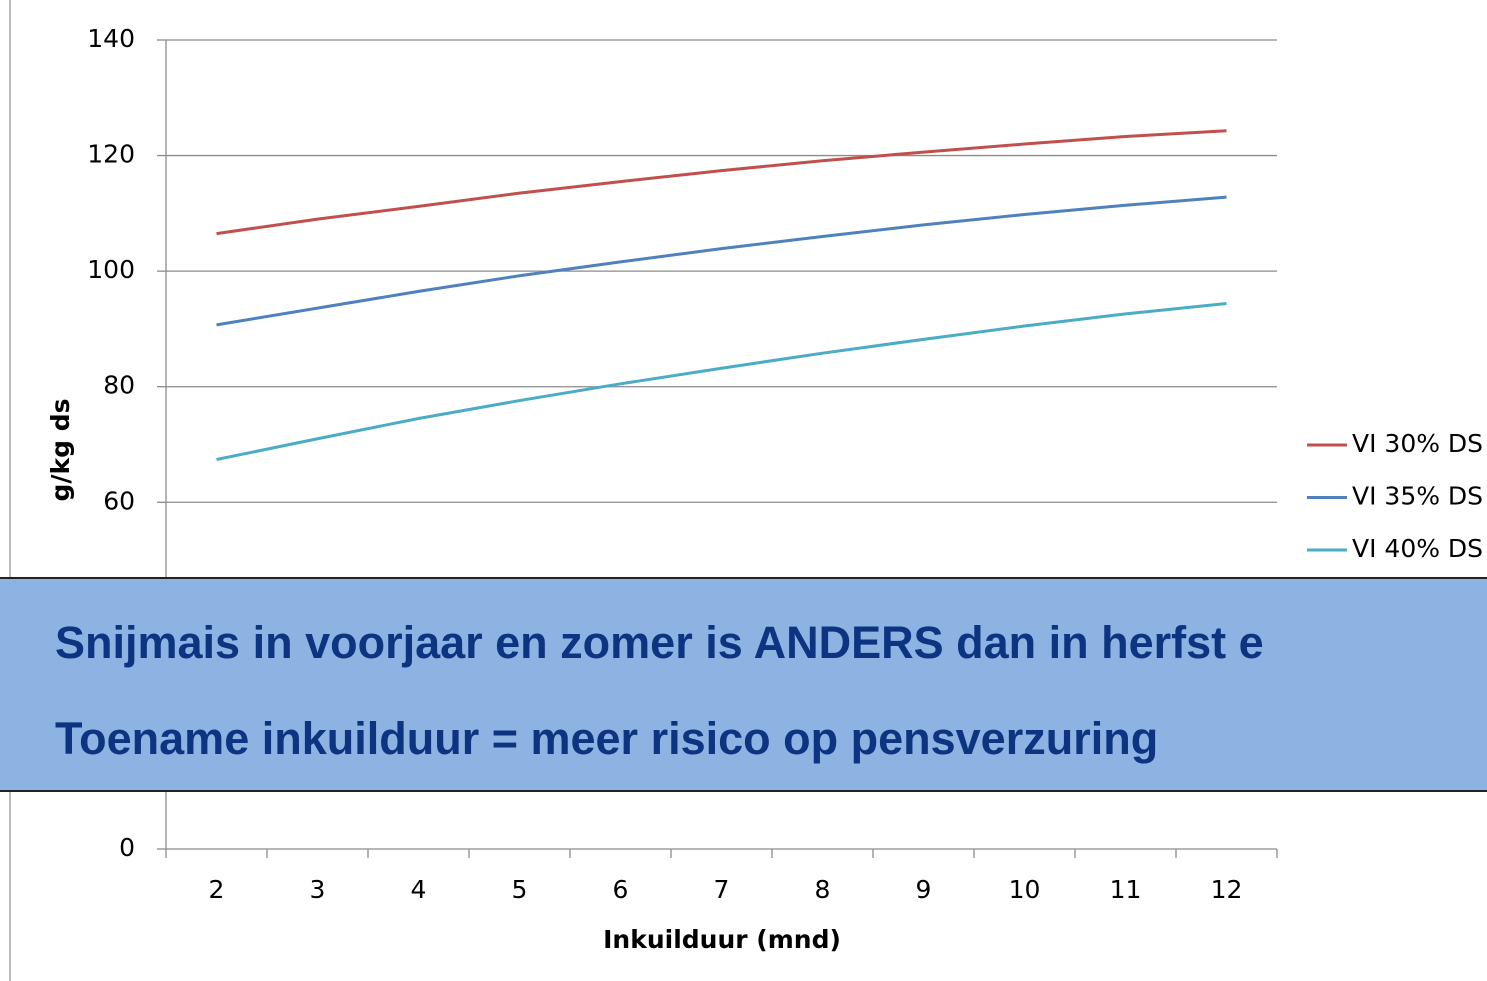 The height and width of the screenshot is (981, 1487). Describe the element at coordinates (1417, 443) in the screenshot. I see `legend-label: VI 30% DS` at that location.